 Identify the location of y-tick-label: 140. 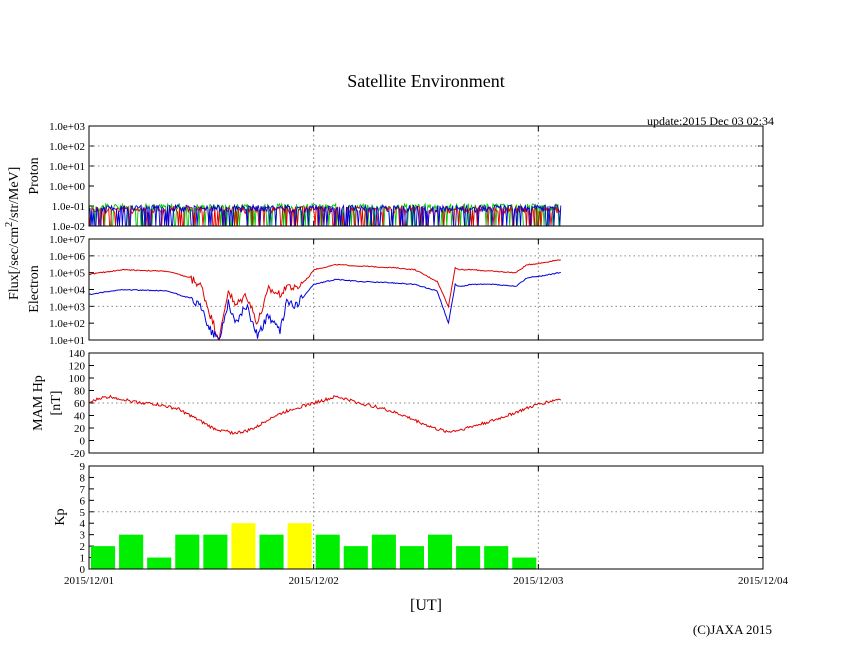
(77, 354).